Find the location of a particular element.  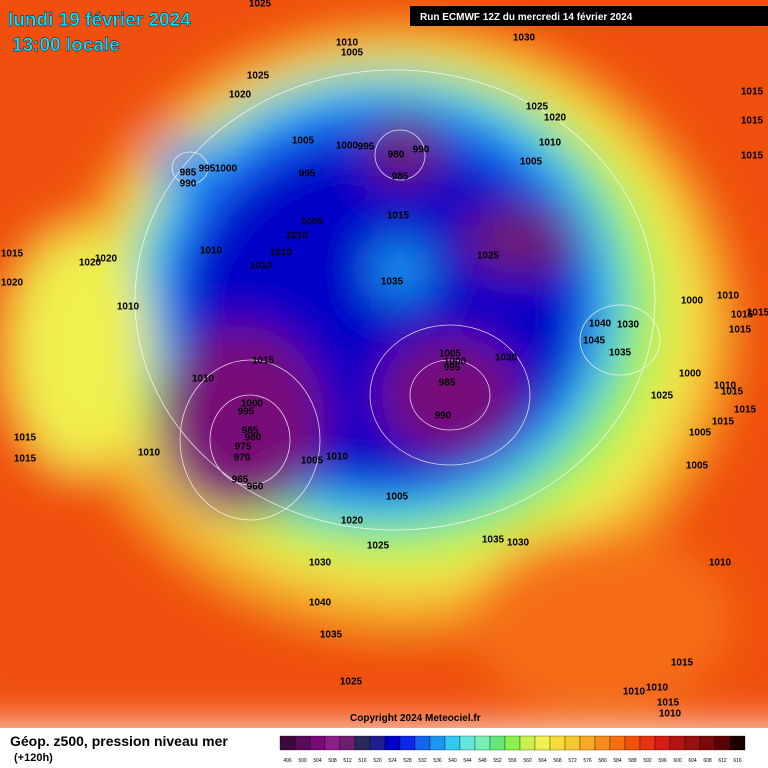

isobar-label: 1040 is located at coordinates (320, 603).